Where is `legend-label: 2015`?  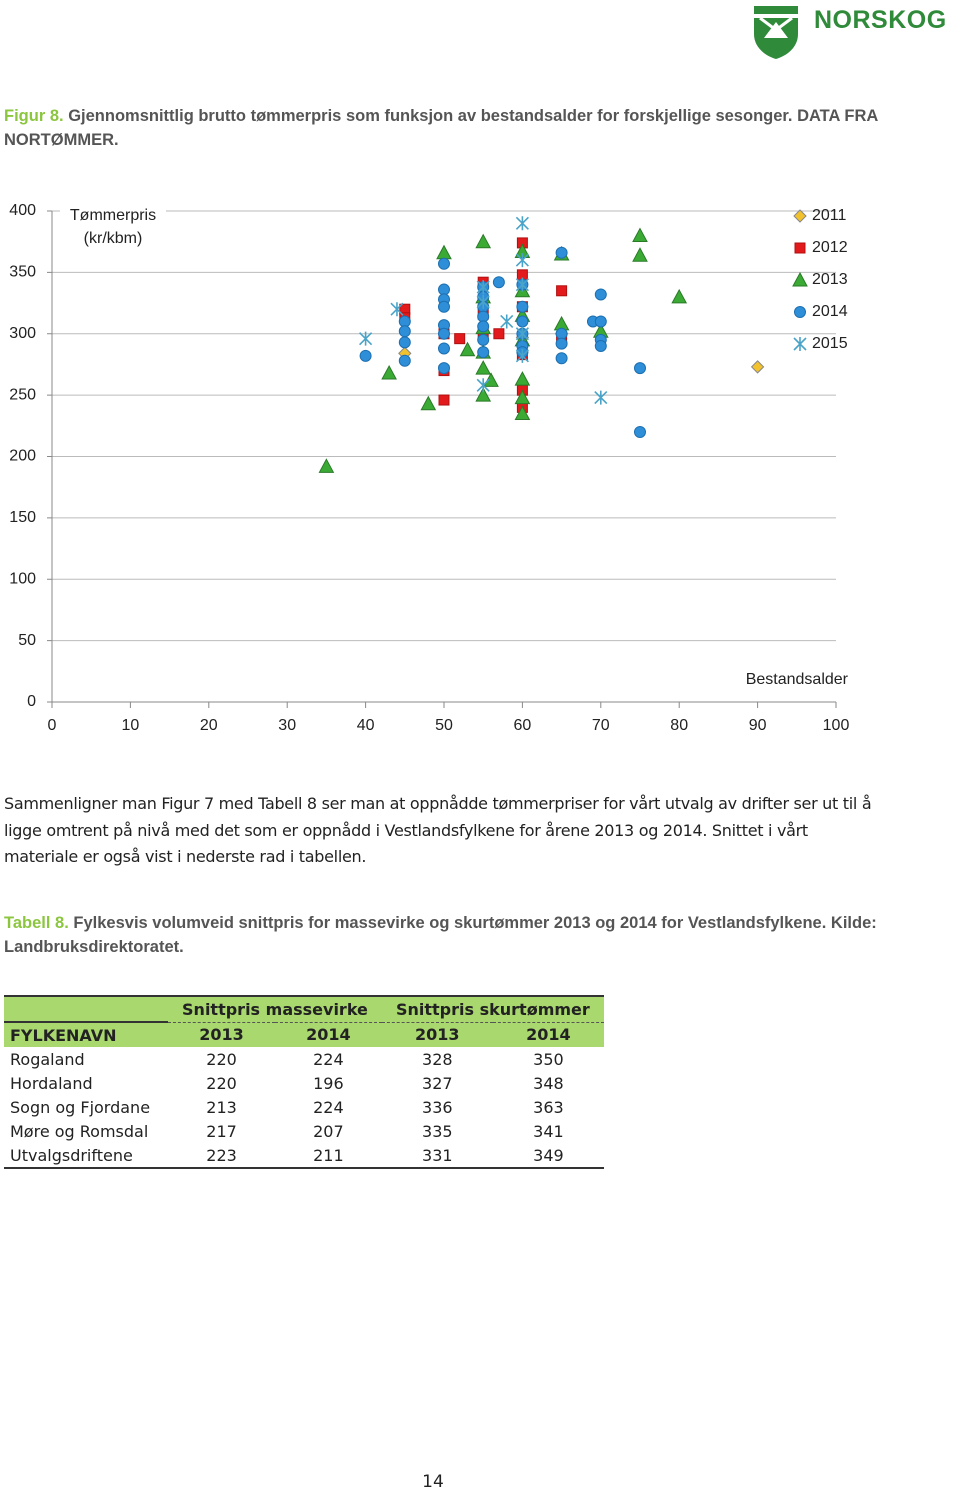 legend-label: 2015 is located at coordinates (830, 343).